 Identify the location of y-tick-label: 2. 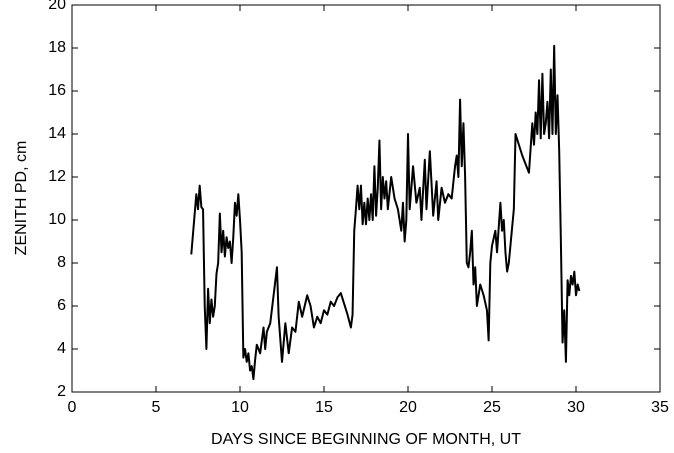
(61, 391).